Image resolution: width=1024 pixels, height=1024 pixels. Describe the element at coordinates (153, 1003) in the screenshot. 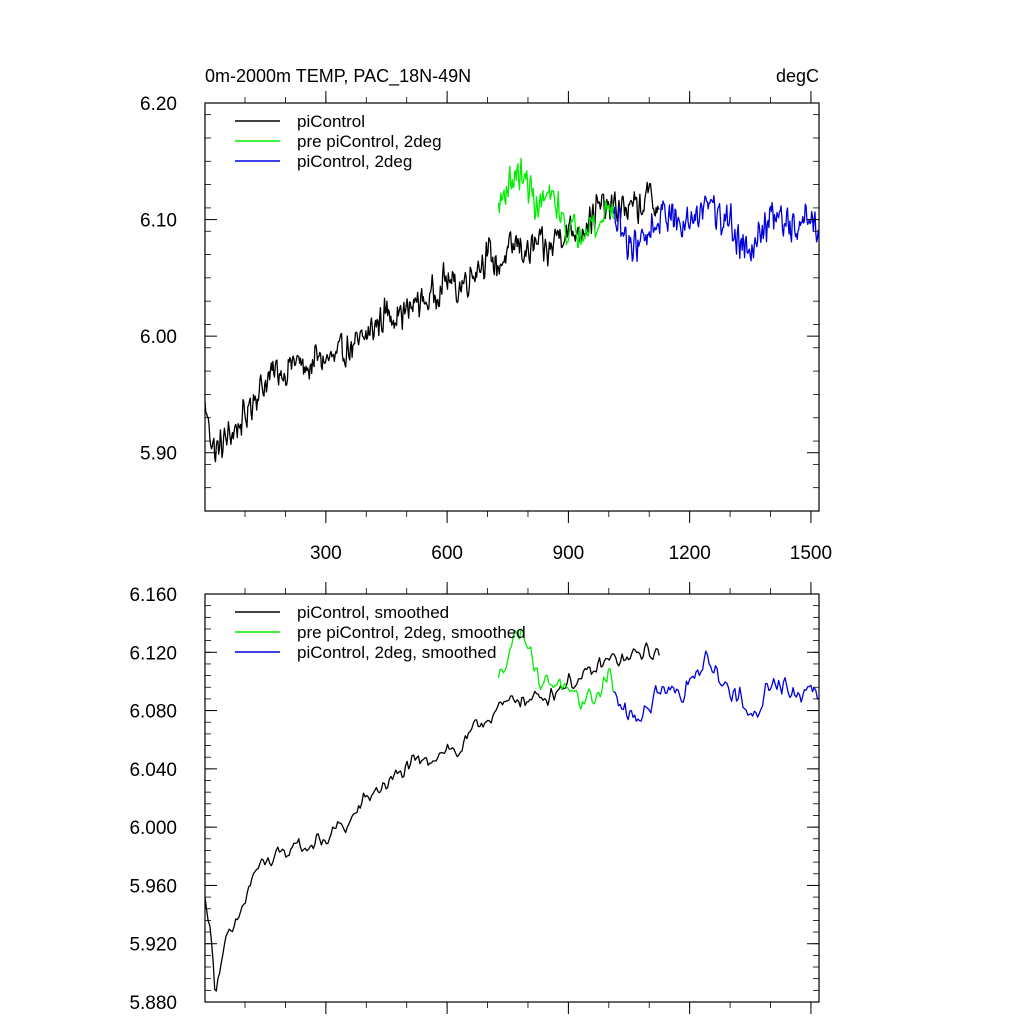

I see `y-tick-label: 5.880` at that location.